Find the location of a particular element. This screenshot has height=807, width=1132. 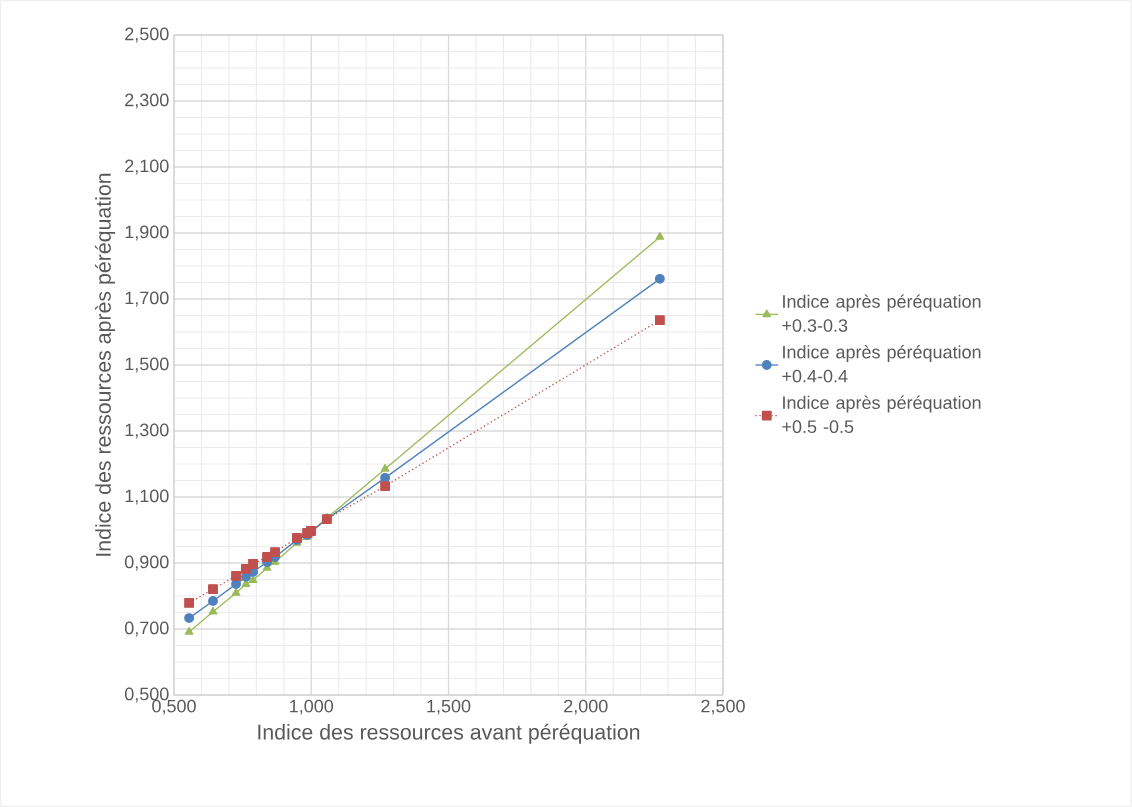

y-tick-label: 1,500 is located at coordinates (147, 365).